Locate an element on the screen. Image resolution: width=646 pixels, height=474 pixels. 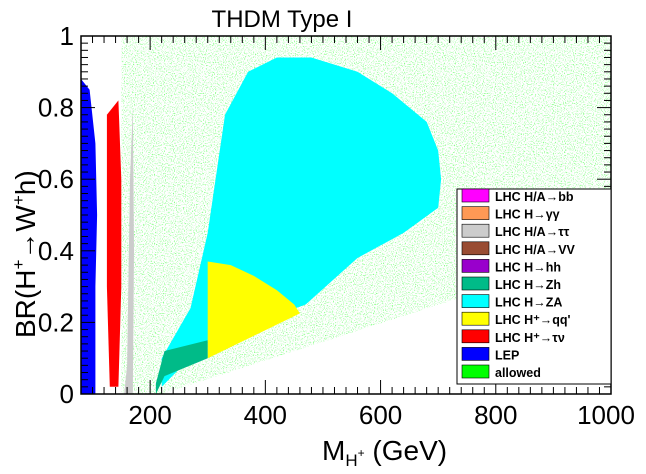
legend-label: LHC H⁺→qq' is located at coordinates (533, 320).